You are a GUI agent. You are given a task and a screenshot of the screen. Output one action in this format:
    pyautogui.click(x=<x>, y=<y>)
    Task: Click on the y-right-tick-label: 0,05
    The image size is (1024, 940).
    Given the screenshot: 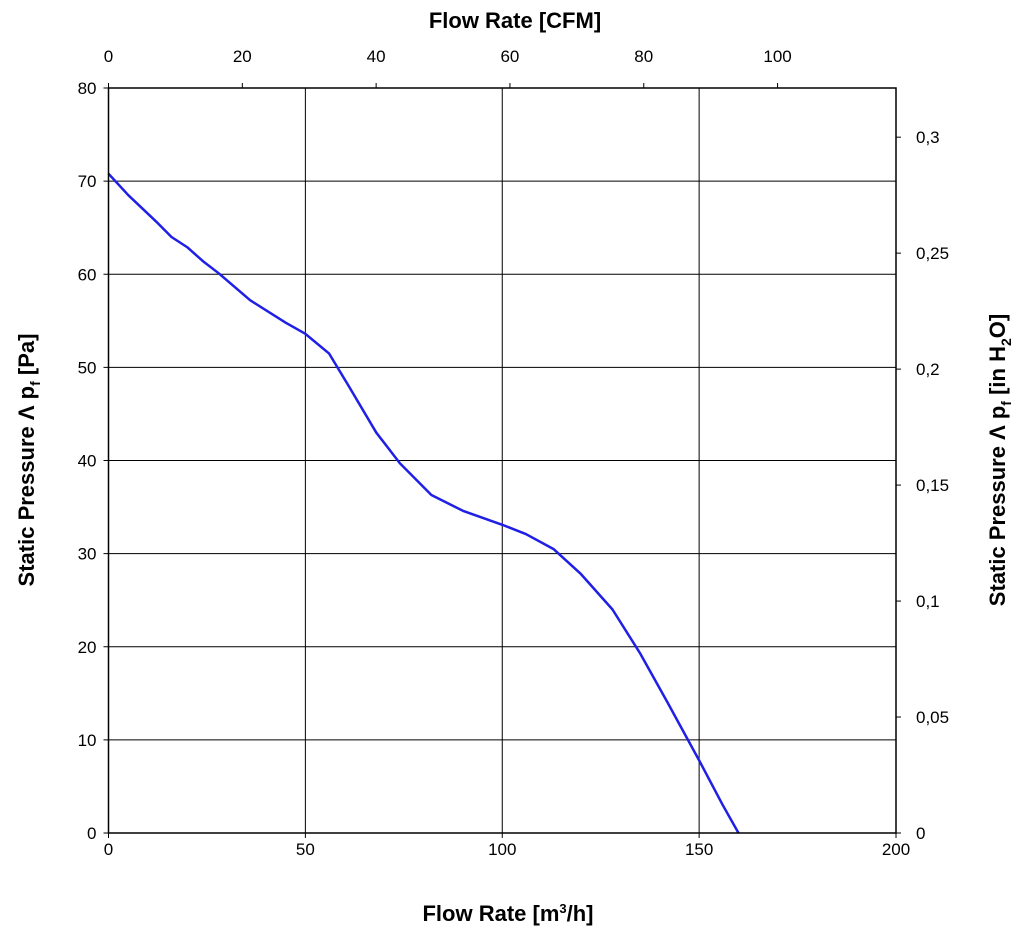 What is the action you would take?
    pyautogui.click(x=932, y=717)
    